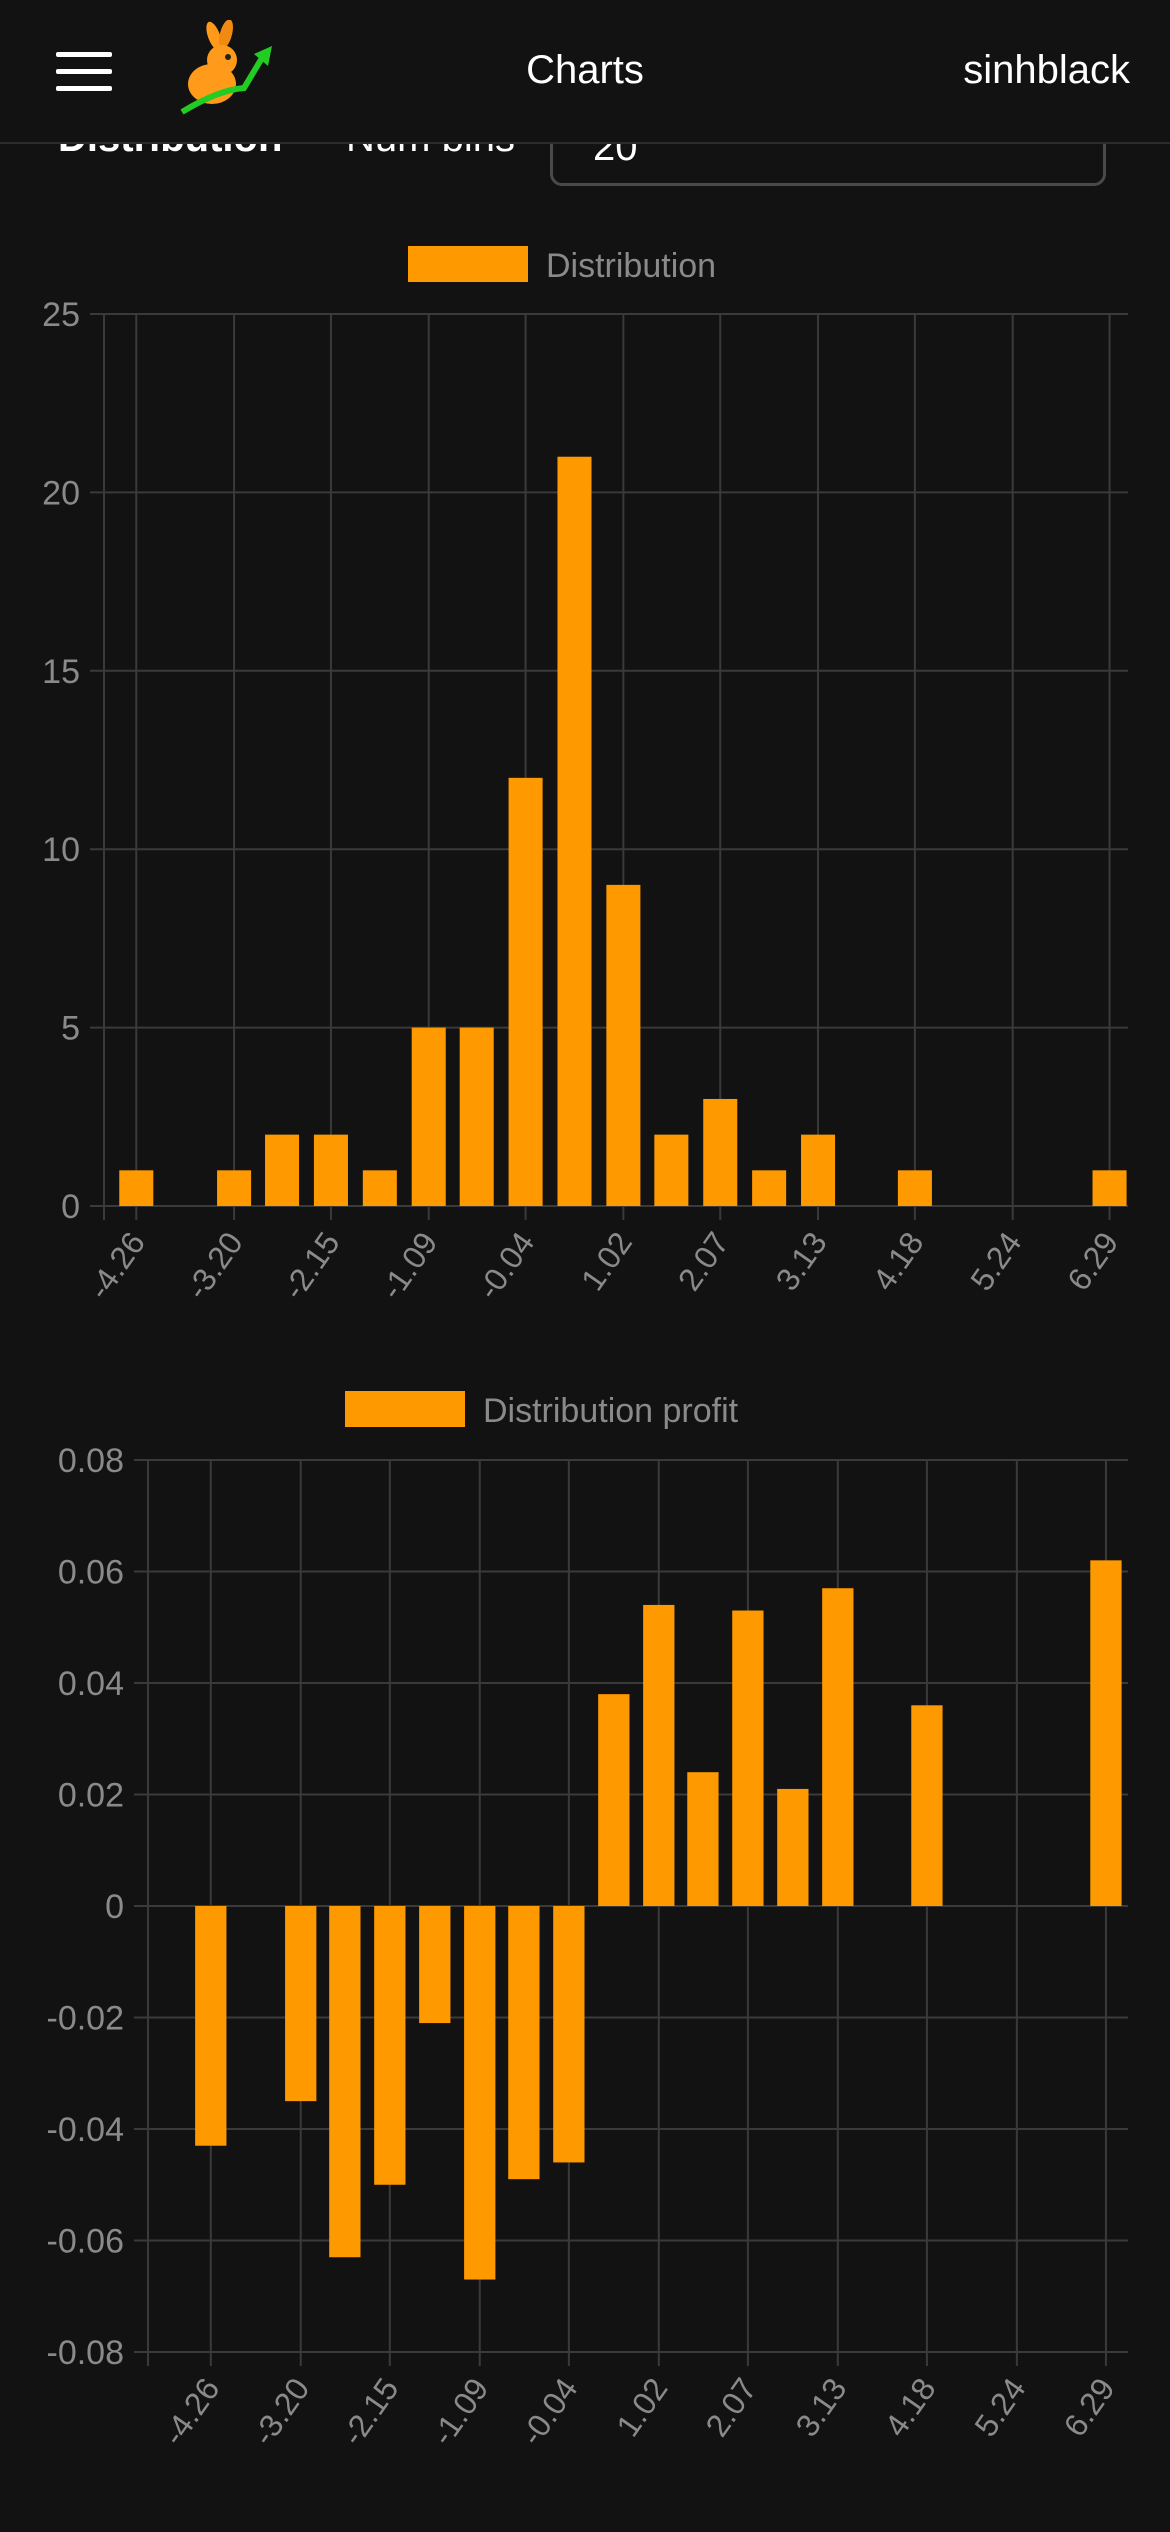 This screenshot has width=1170, height=2532. I want to click on y-tick-label: 5, so click(70, 1029).